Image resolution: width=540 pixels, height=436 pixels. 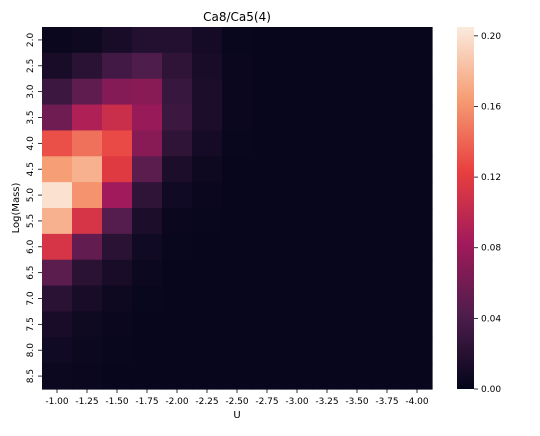 What do you see at coordinates (31, 376) in the screenshot?
I see `y-tick-label: 8.5` at bounding box center [31, 376].